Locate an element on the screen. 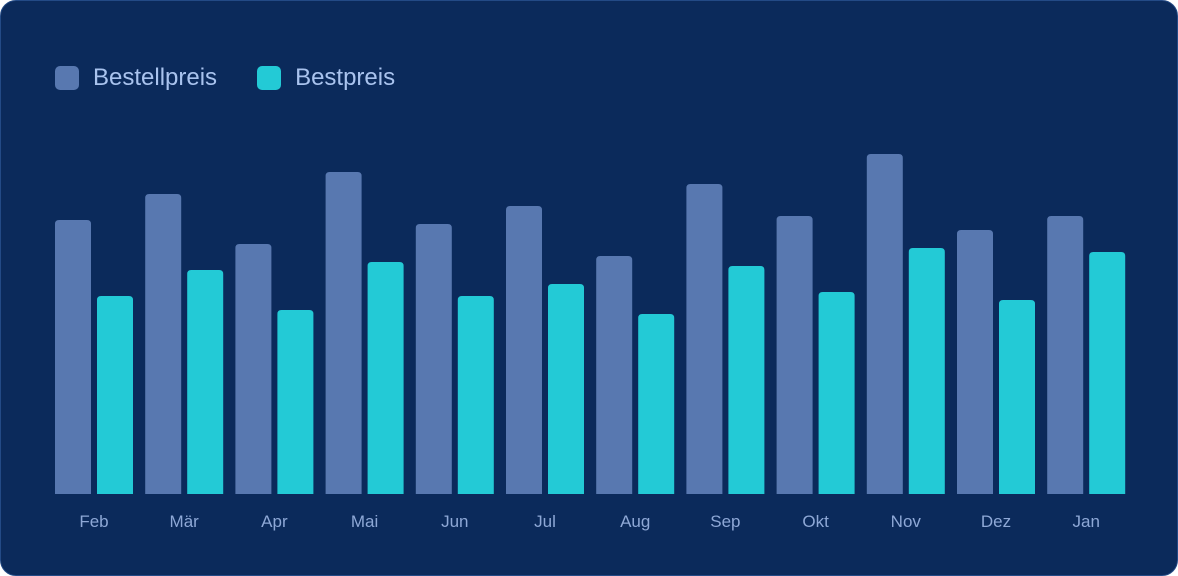 The width and height of the screenshot is (1178, 576). x-tick-label: Dez is located at coordinates (996, 521).